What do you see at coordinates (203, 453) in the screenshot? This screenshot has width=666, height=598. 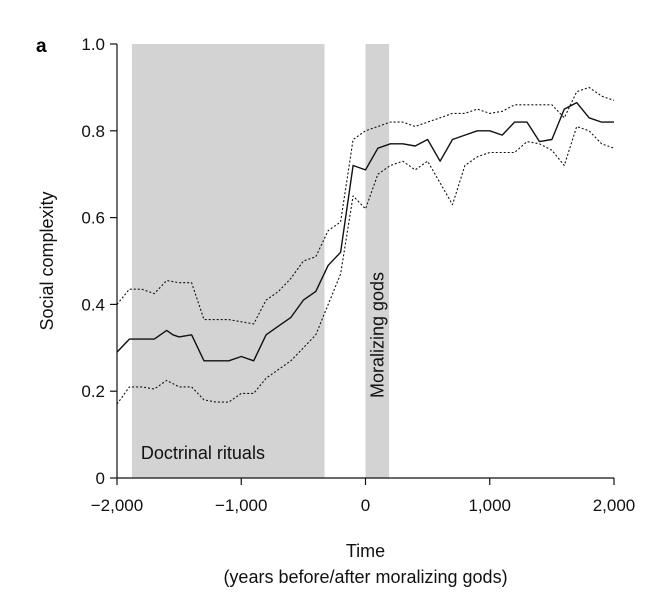 I see `region-label-0: Doctrinal rituals` at bounding box center [203, 453].